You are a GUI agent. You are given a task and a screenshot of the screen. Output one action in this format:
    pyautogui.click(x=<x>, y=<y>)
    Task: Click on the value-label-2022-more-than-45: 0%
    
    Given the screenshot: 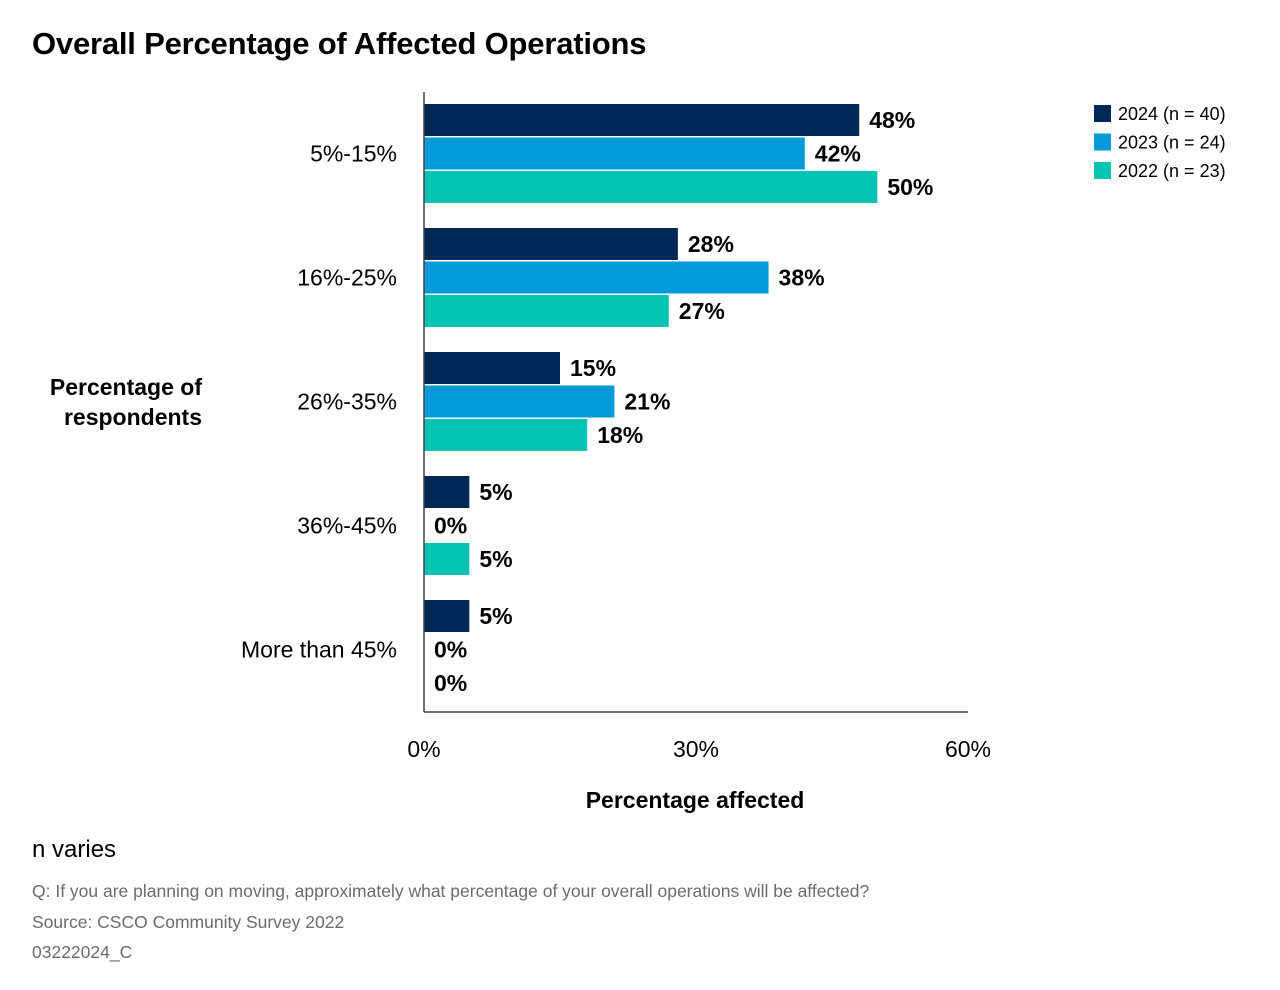 What is the action you would take?
    pyautogui.click(x=450, y=683)
    